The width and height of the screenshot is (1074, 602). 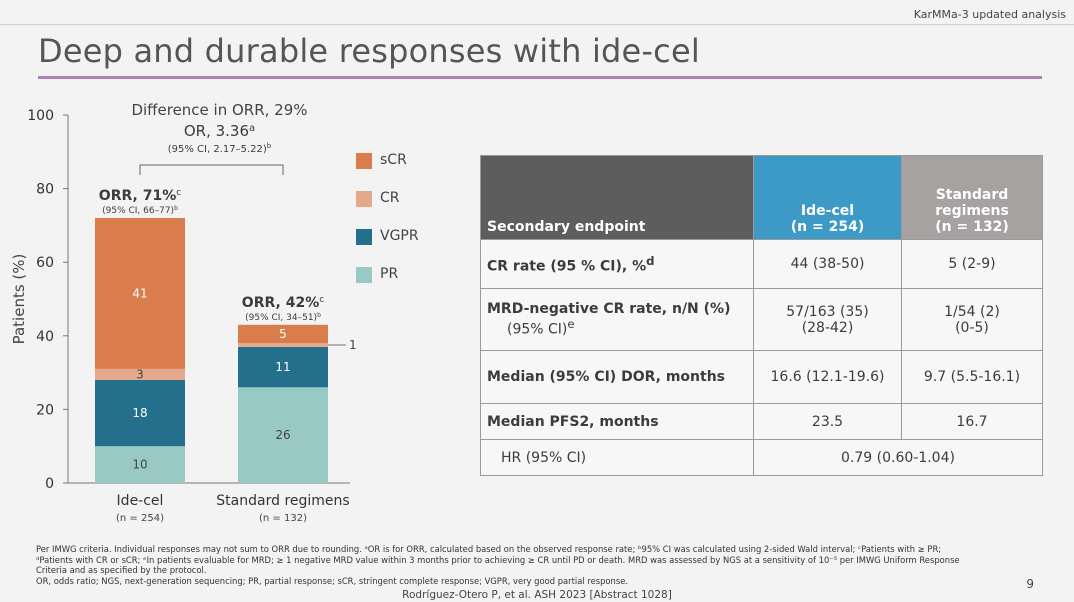 I want to click on study-label: KarMMa-3 updated analysis, so click(x=989, y=14).